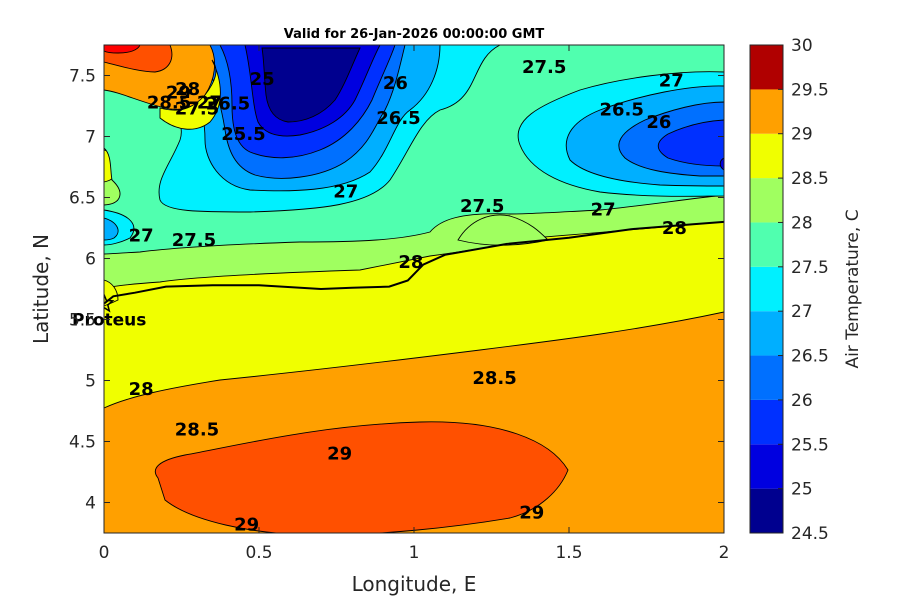 Image resolution: width=900 pixels, height=604 pixels. I want to click on y-tick-label: 6, so click(90, 260).